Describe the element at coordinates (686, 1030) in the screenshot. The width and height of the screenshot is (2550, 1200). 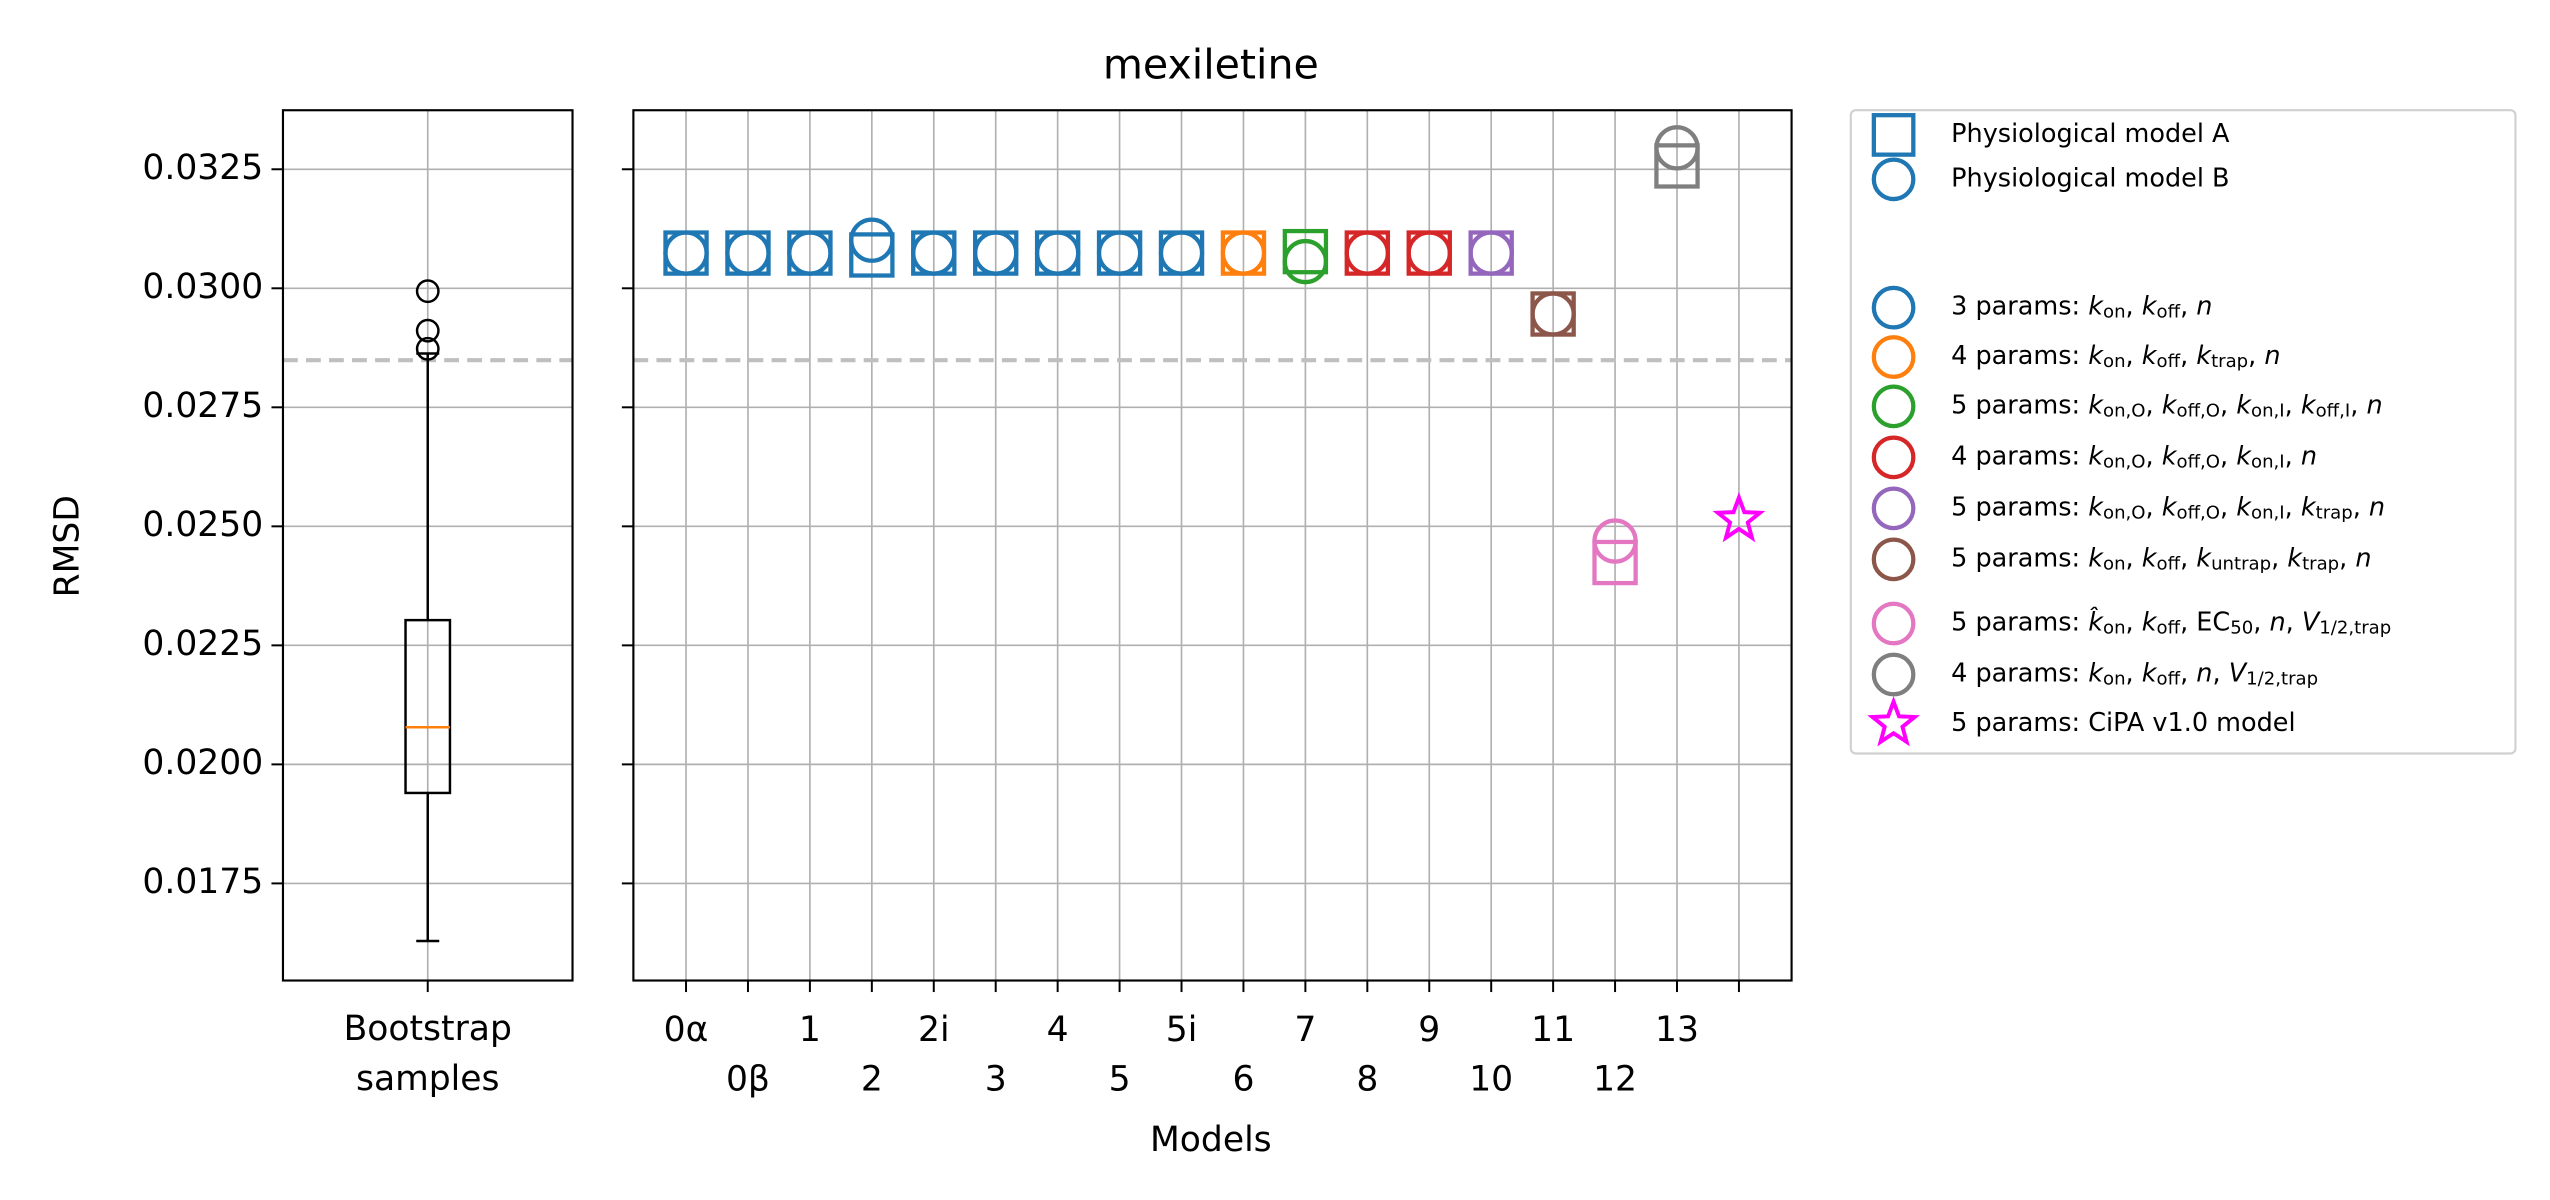
I see `x-tick-label: 0α` at that location.